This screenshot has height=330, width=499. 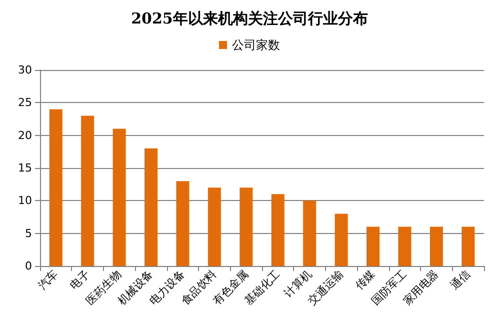 What do you see at coordinates (25, 70) in the screenshot?
I see `y-tick-label: 30` at bounding box center [25, 70].